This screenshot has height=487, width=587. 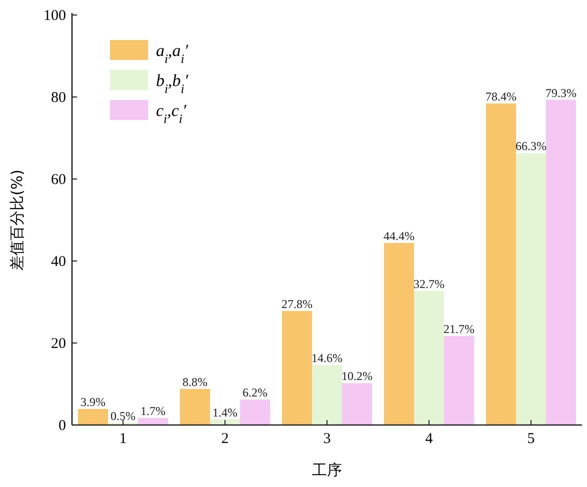 What do you see at coordinates (561, 93) in the screenshot?
I see `data-label: 79.3%` at bounding box center [561, 93].